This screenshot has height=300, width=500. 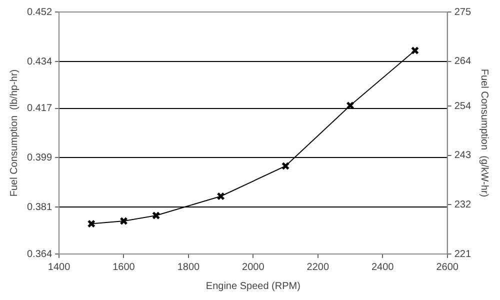 What do you see at coordinates (188, 267) in the screenshot?
I see `x-tick-label: 1800` at bounding box center [188, 267].